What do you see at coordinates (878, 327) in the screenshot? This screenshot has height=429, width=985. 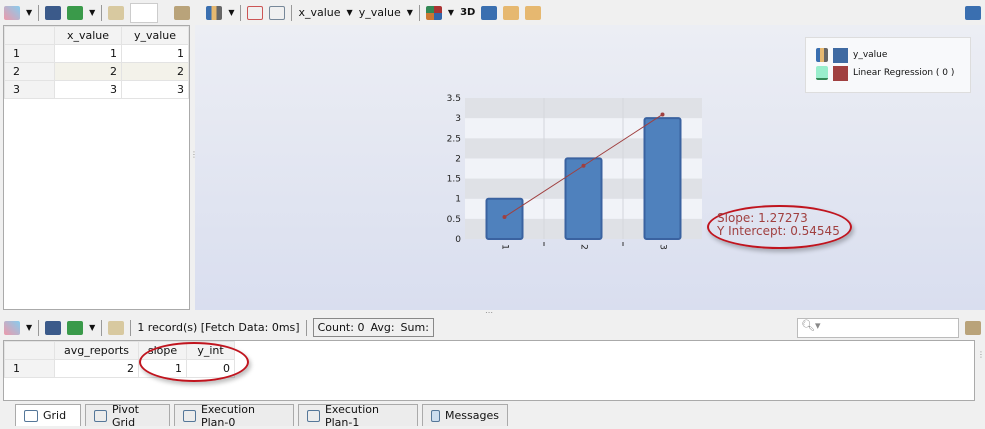 I see `search-input: 🔍︎▾` at bounding box center [878, 327].